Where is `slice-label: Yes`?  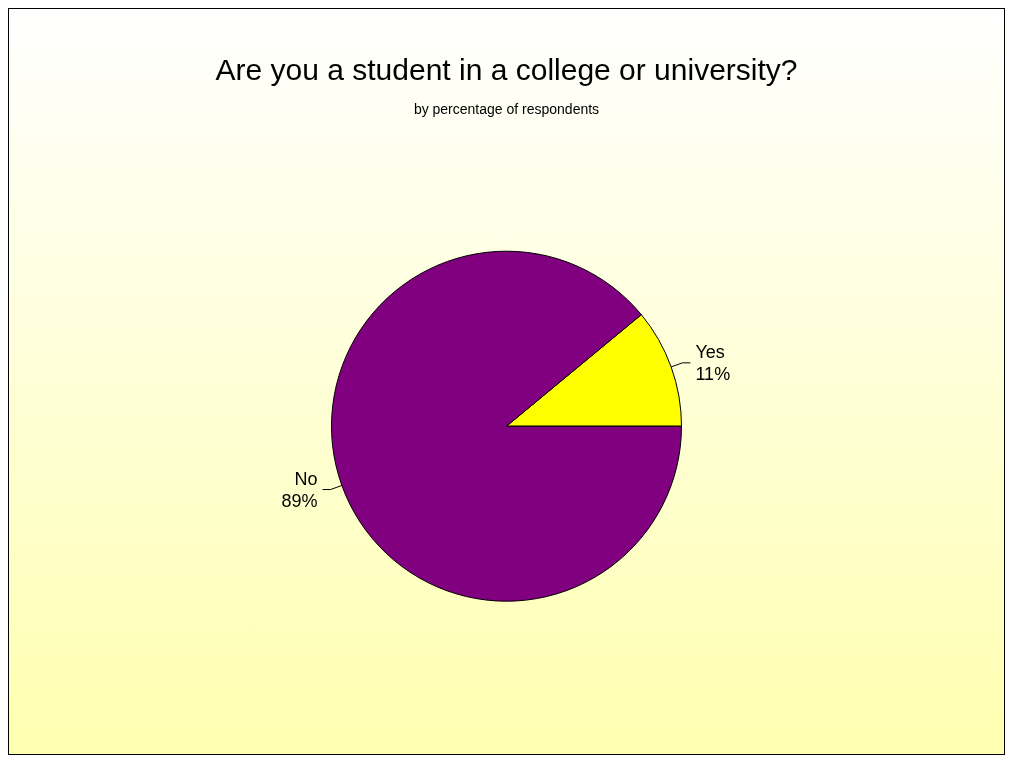
slice-label: Yes is located at coordinates (710, 351).